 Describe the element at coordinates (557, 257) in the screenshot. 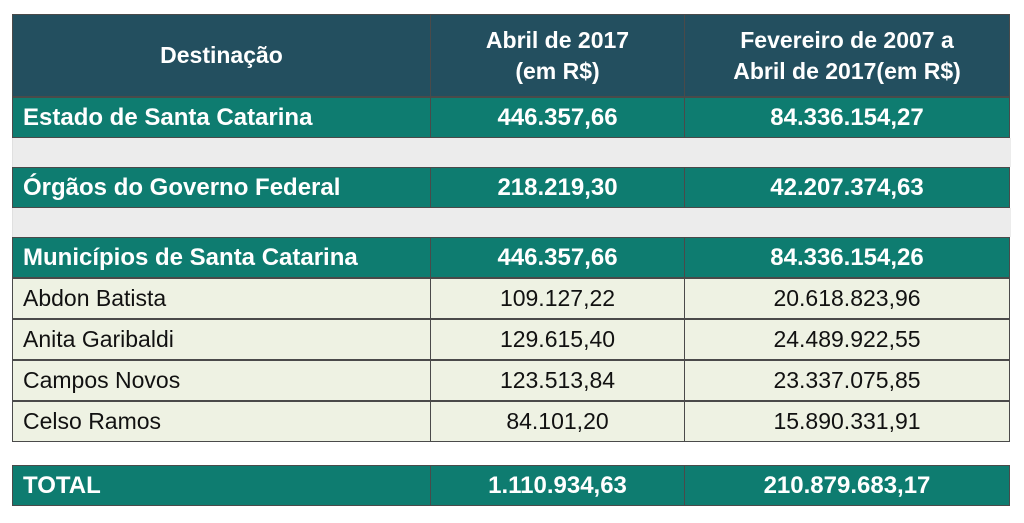

I see `municipios-abril: 446.357,66` at that location.